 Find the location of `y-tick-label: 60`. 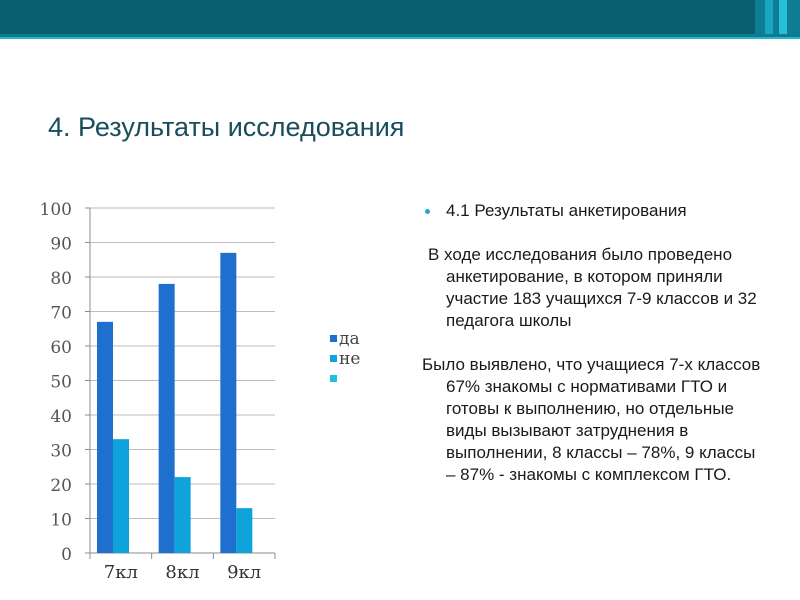

y-tick-label: 60 is located at coordinates (61, 348).